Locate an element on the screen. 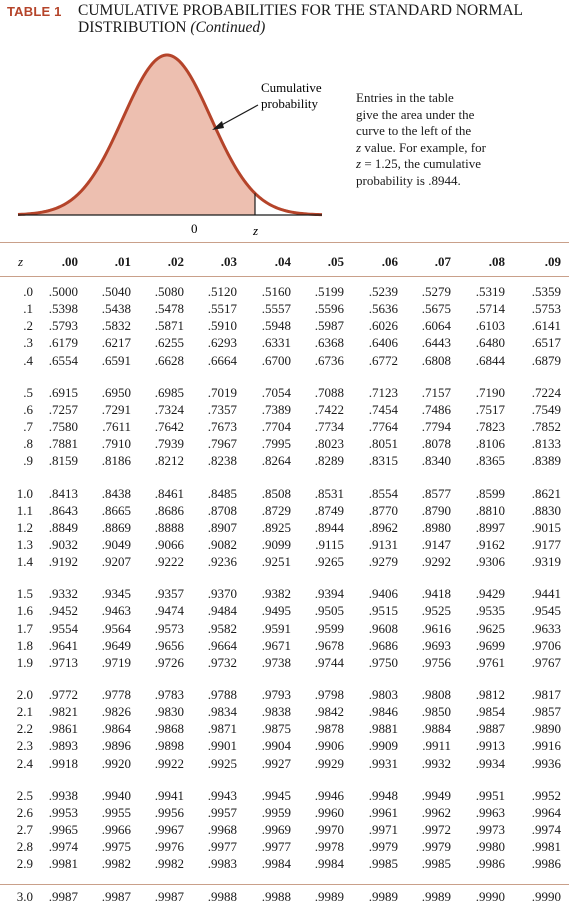  probability-cell: .8365 is located at coordinates (490, 461).